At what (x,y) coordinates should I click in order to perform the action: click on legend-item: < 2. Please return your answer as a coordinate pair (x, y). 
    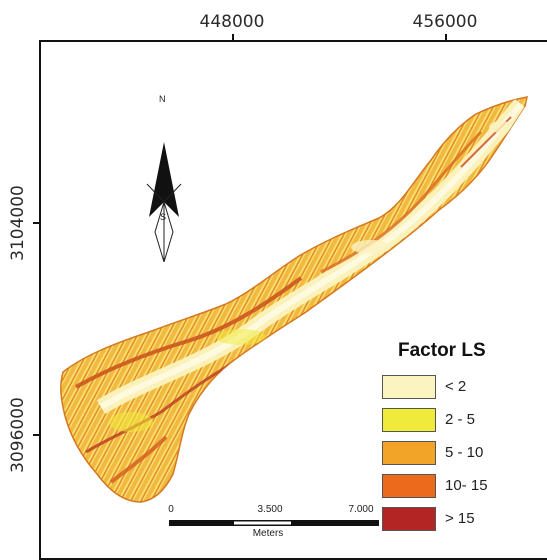
    Looking at the image, I should click on (457, 386).